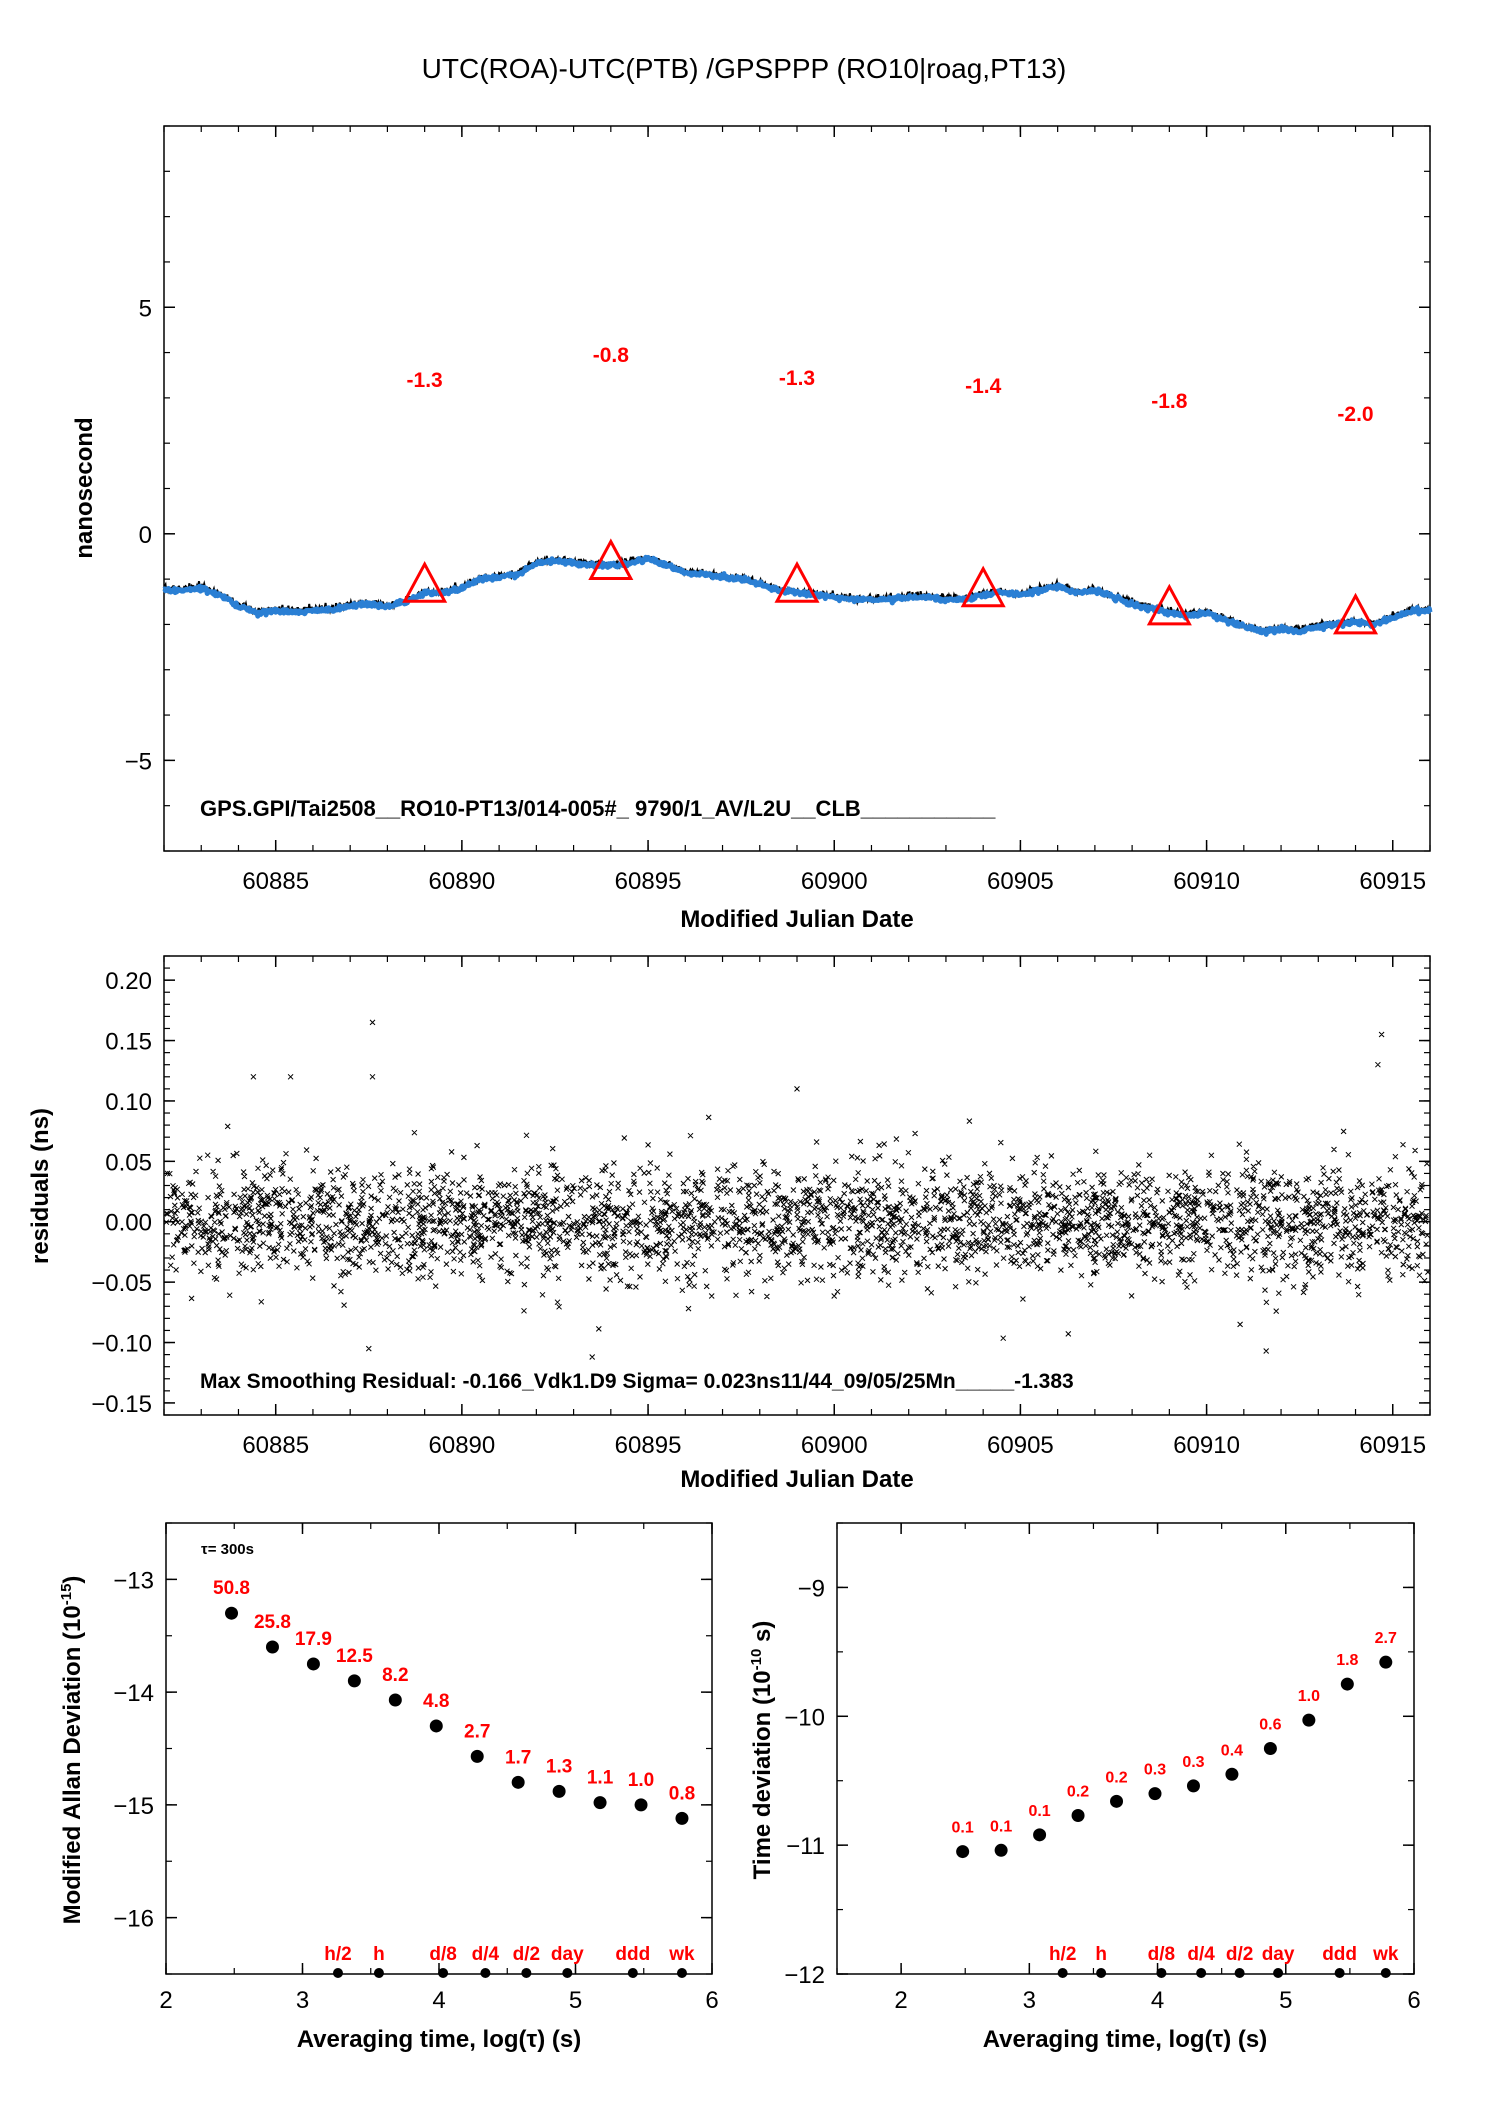 The width and height of the screenshot is (1488, 2105). What do you see at coordinates (762, 1774) in the screenshot?
I see `tdev-y-axis-label-main: Time deviation (10` at bounding box center [762, 1774].